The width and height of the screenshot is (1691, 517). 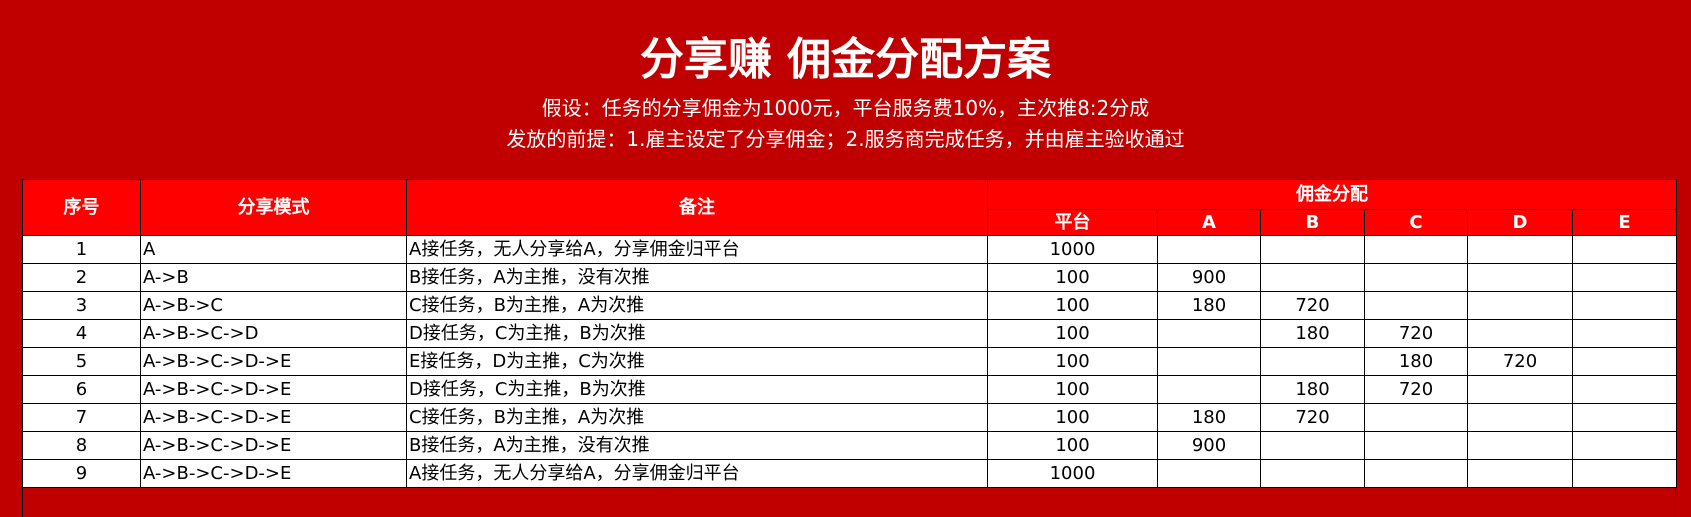 I want to click on page-title: 分享赚 佣金分配方案, so click(x=845, y=59).